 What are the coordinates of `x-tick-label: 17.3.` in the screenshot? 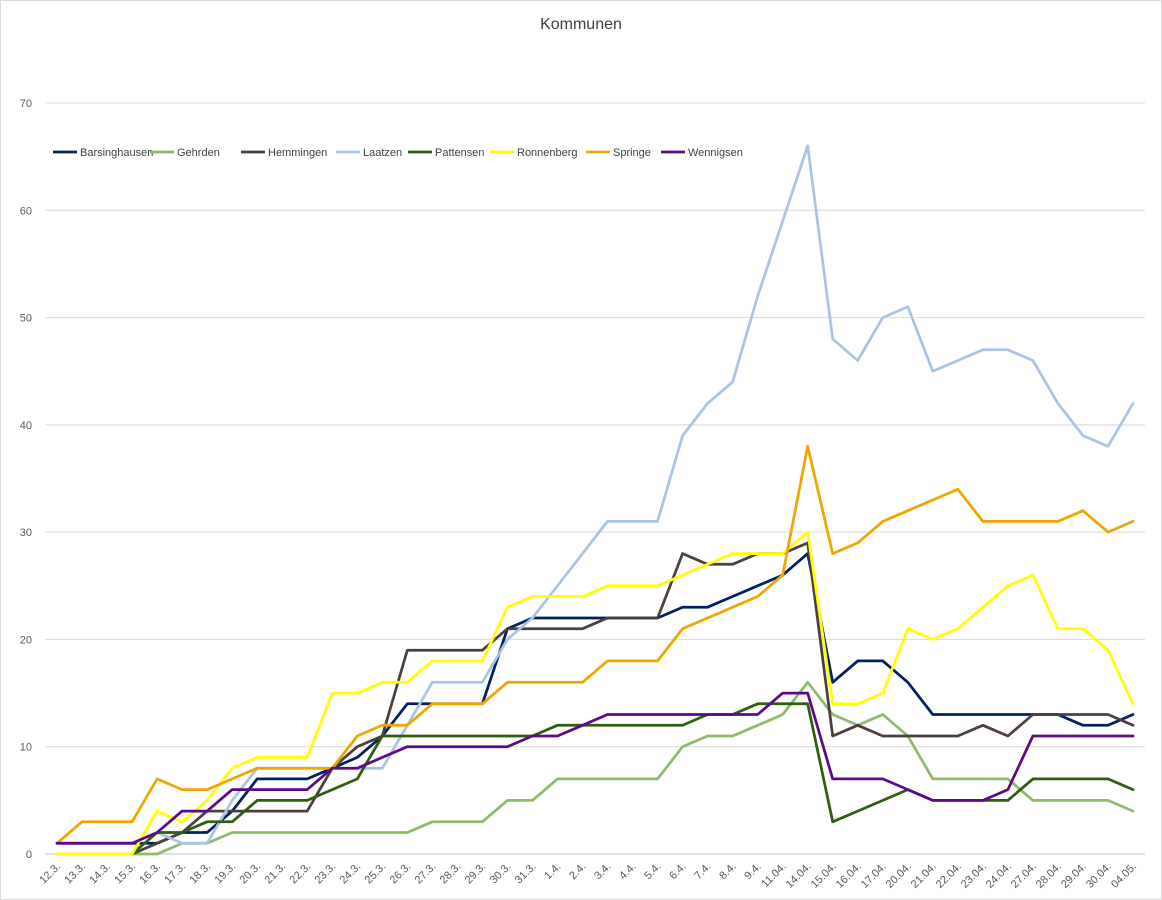 It's located at (175, 874).